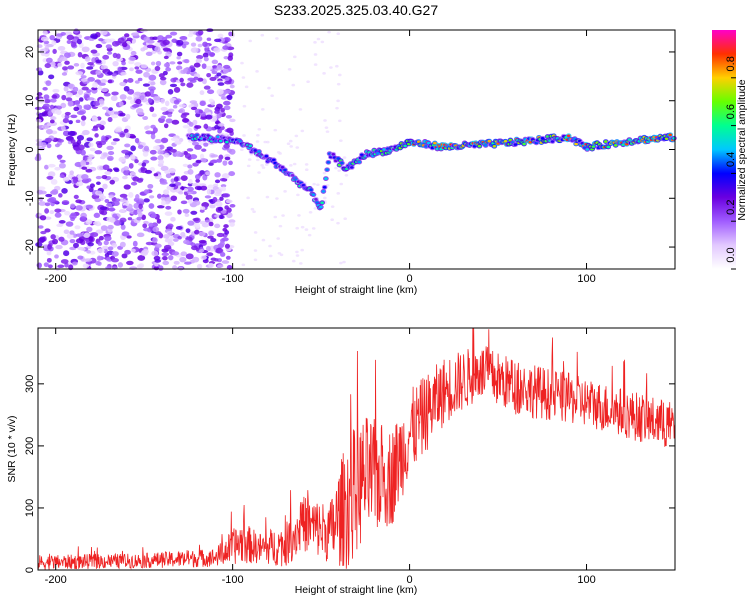 The height and width of the screenshot is (600, 750). What do you see at coordinates (742, 149) in the screenshot?
I see `colorbar-label: Normalized spectral amplitude` at bounding box center [742, 149].